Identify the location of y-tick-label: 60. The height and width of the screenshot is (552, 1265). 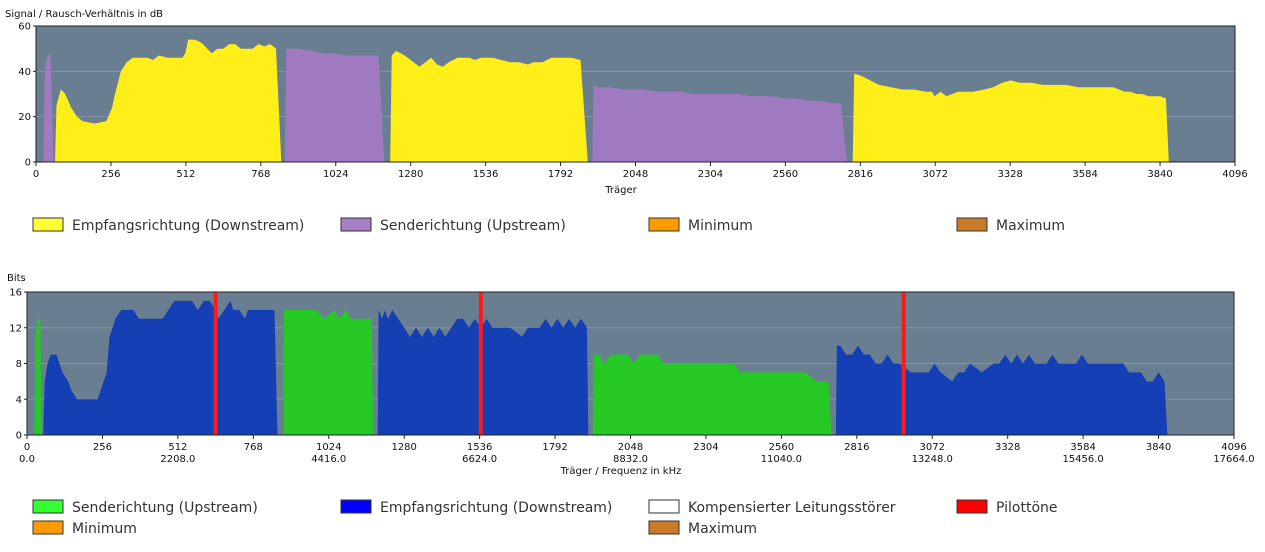
(24, 27).